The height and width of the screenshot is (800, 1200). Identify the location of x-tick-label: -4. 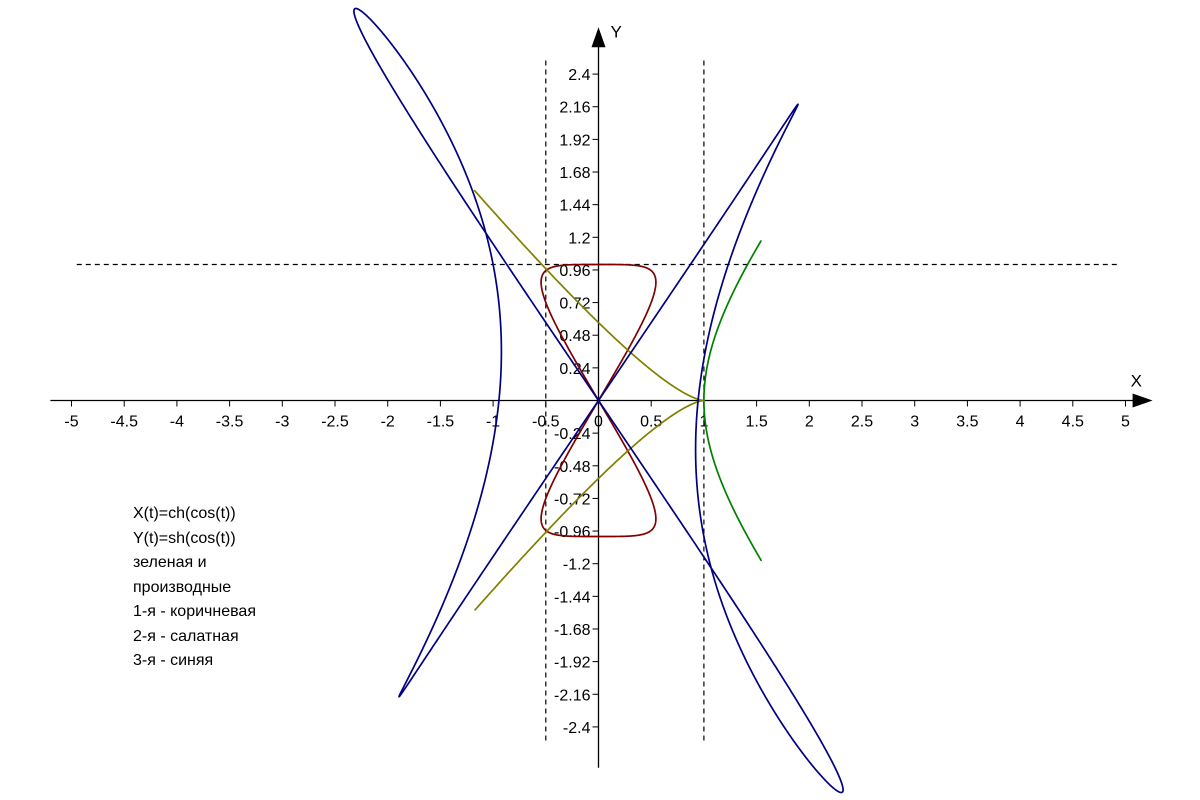
(177, 422).